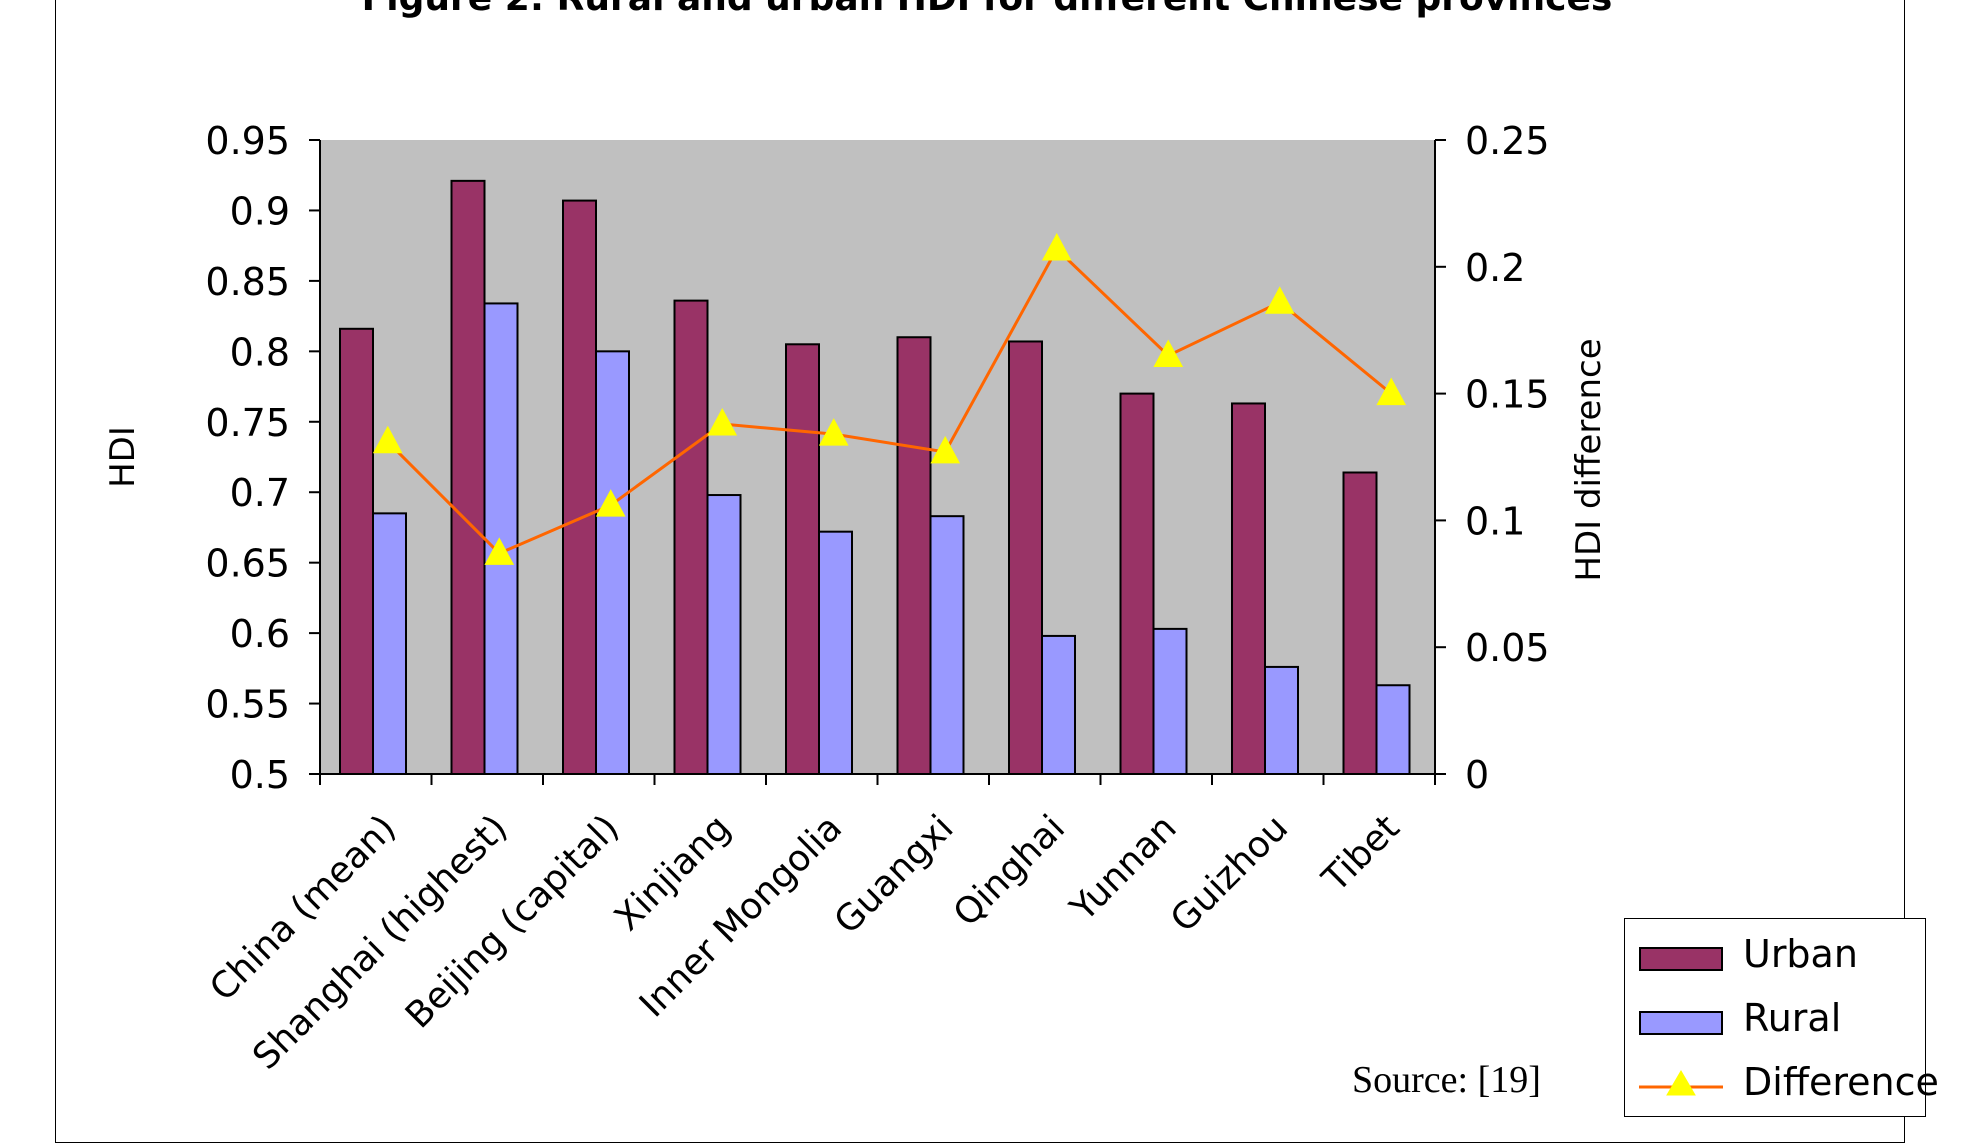 The height and width of the screenshot is (1147, 1974). What do you see at coordinates (1360, 853) in the screenshot?
I see `x-tick-label: Tibet` at bounding box center [1360, 853].